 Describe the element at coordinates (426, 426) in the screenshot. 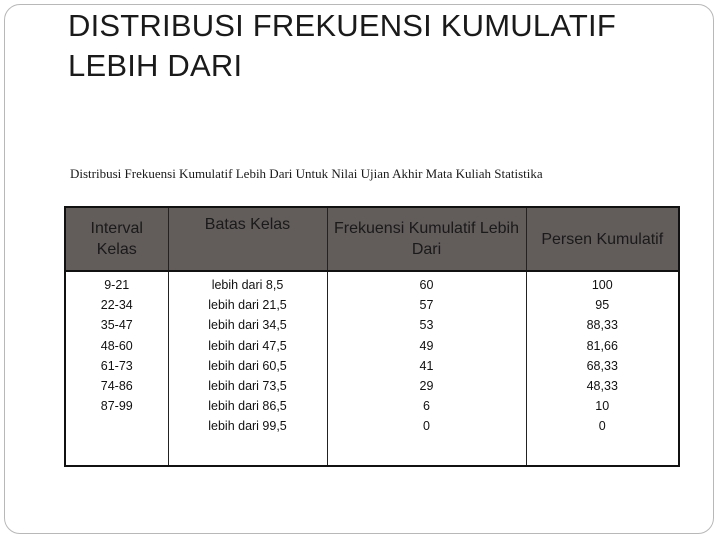

I see `cell-frekuensi-kumulatif: 0` at that location.